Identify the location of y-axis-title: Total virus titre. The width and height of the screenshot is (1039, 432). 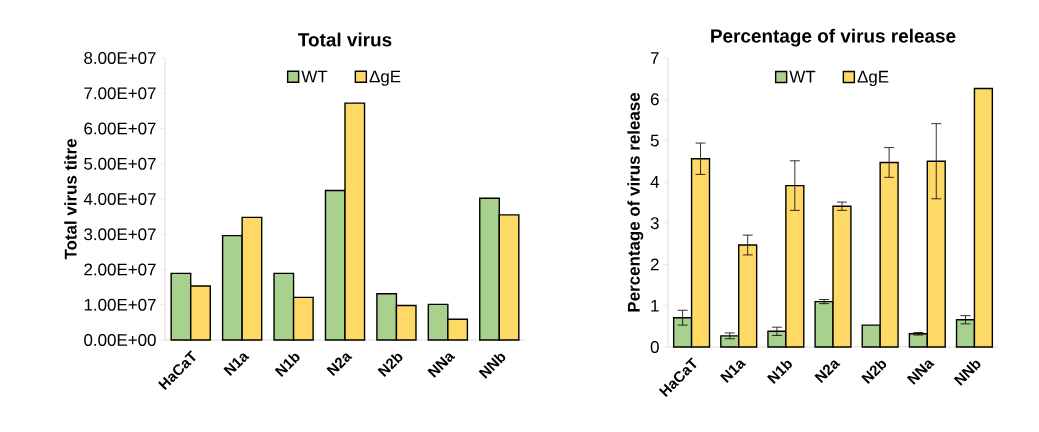
(70, 199).